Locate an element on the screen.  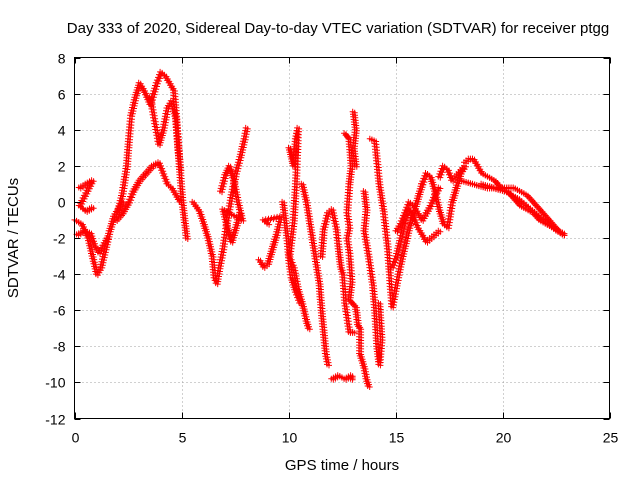
y-tick-label: 4 is located at coordinates (62, 131).